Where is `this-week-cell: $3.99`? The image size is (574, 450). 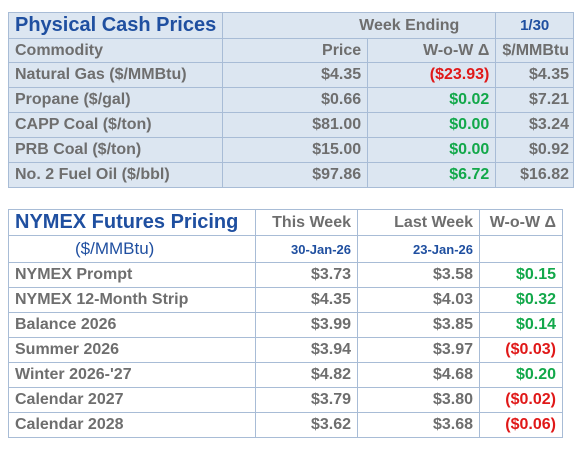
this-week-cell: $3.99 is located at coordinates (306, 325).